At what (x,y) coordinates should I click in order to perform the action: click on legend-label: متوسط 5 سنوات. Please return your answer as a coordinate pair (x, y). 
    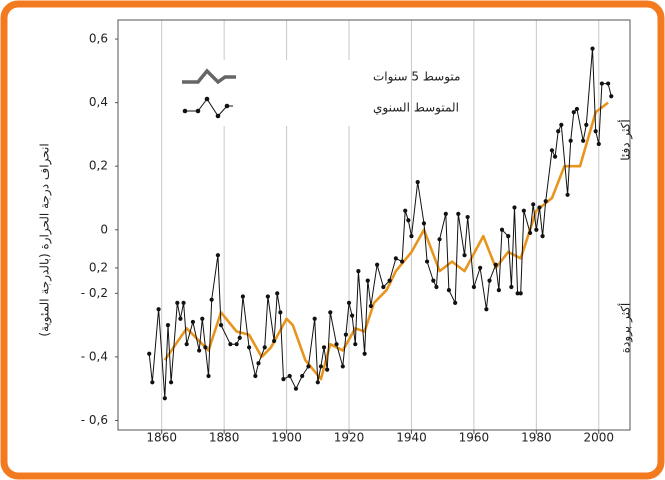
    Looking at the image, I should click on (416, 77).